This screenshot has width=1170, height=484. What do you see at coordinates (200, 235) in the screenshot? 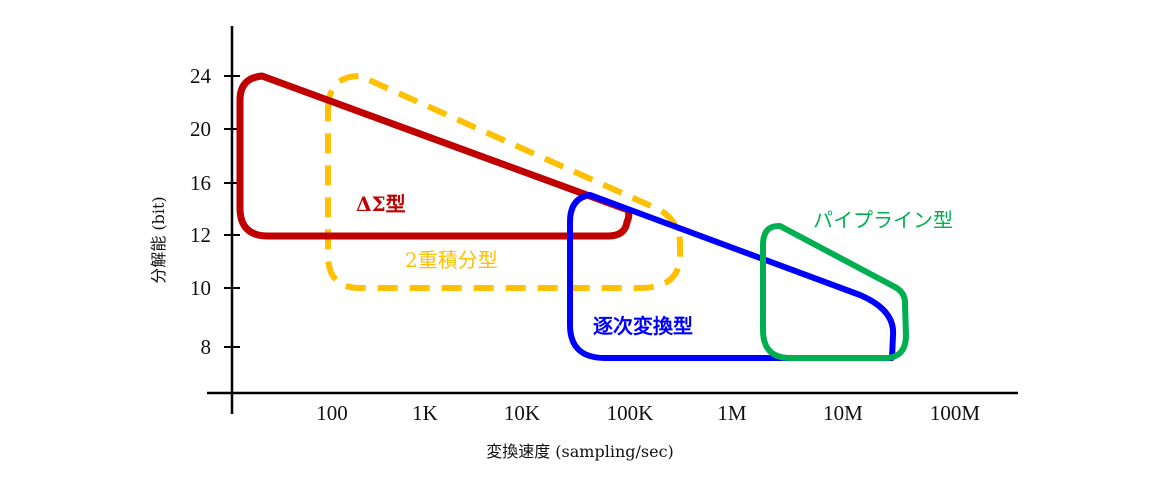
I see `y-tick-label: 12` at bounding box center [200, 235].